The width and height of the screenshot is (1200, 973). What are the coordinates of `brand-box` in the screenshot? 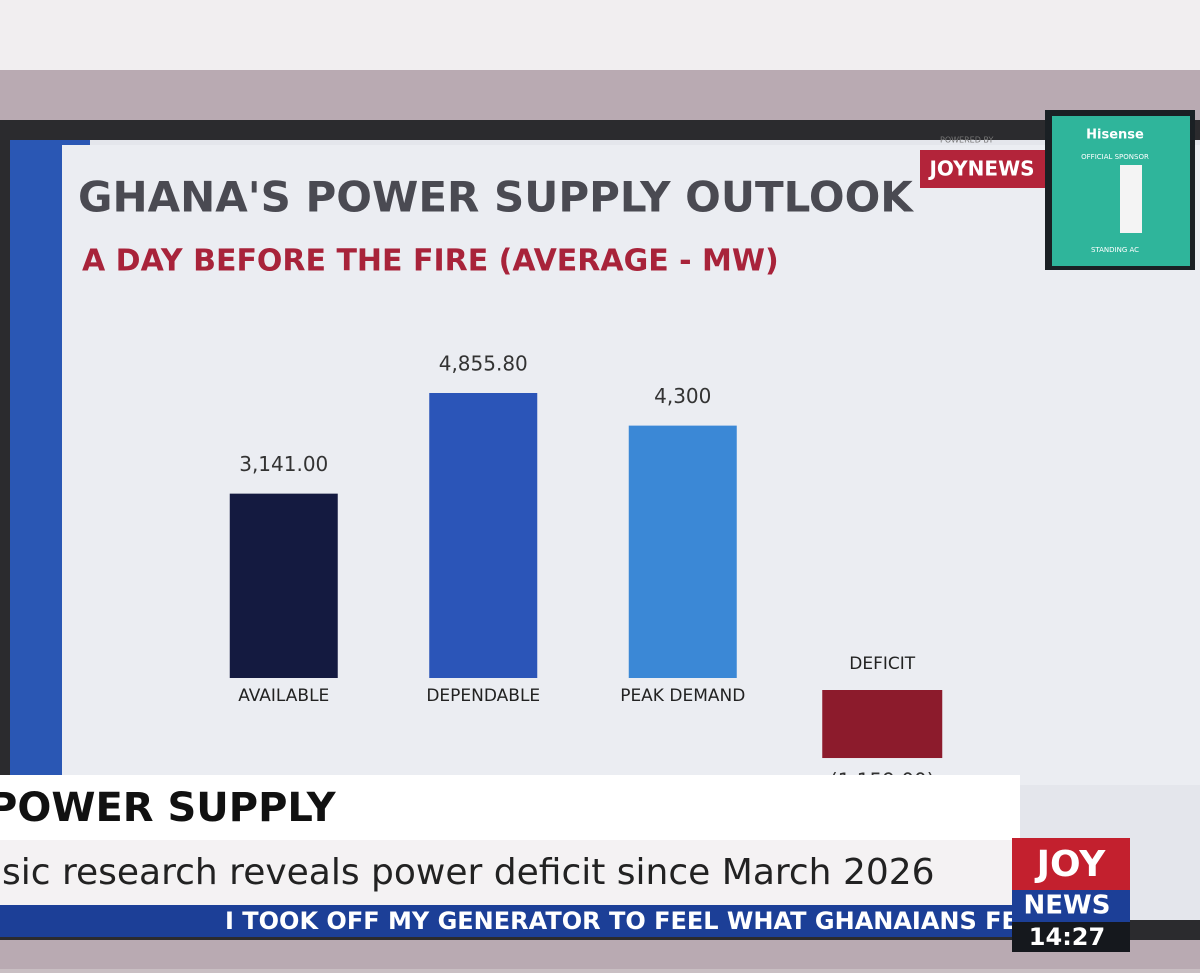 It's located at (982, 169).